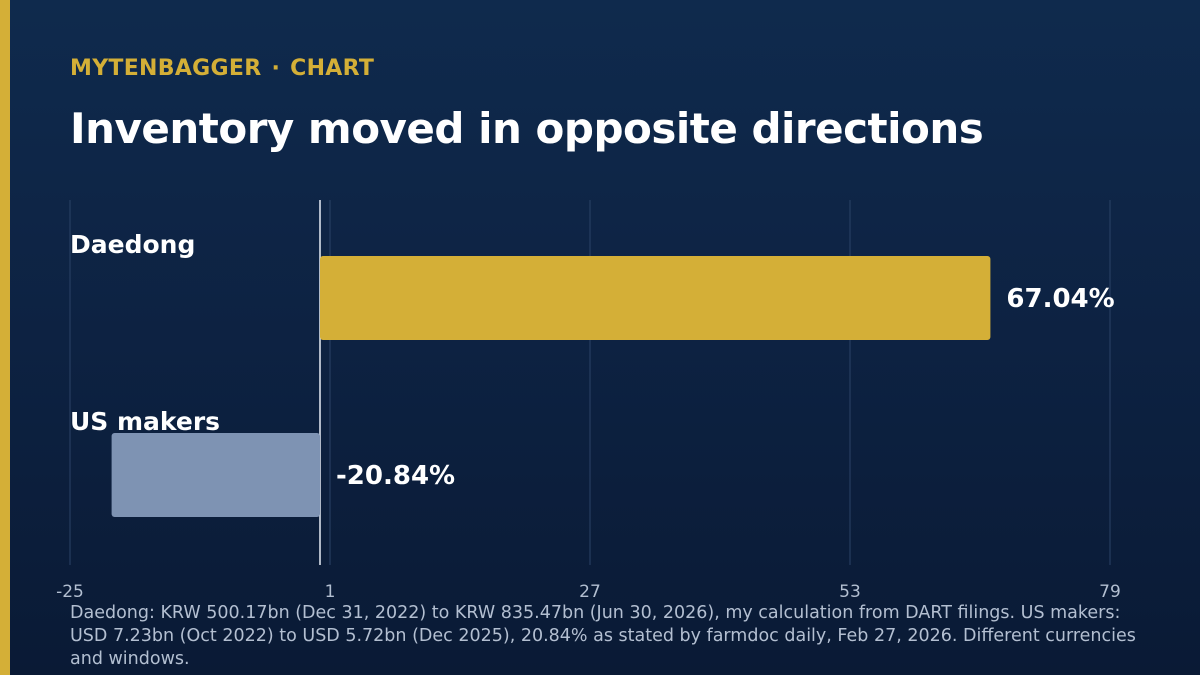  I want to click on x-tick-label: -25, so click(70, 592).